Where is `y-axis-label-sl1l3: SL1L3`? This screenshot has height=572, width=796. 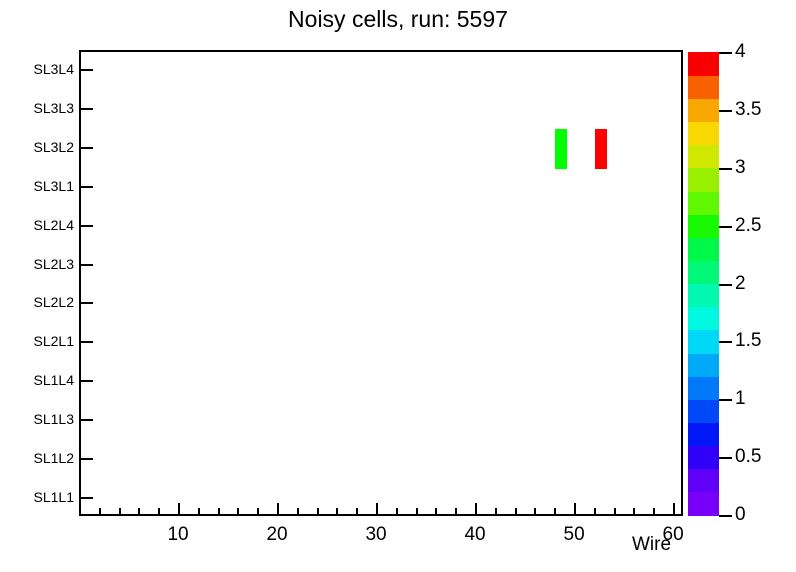 y-axis-label-sl1l3: SL1L3 is located at coordinates (53, 418).